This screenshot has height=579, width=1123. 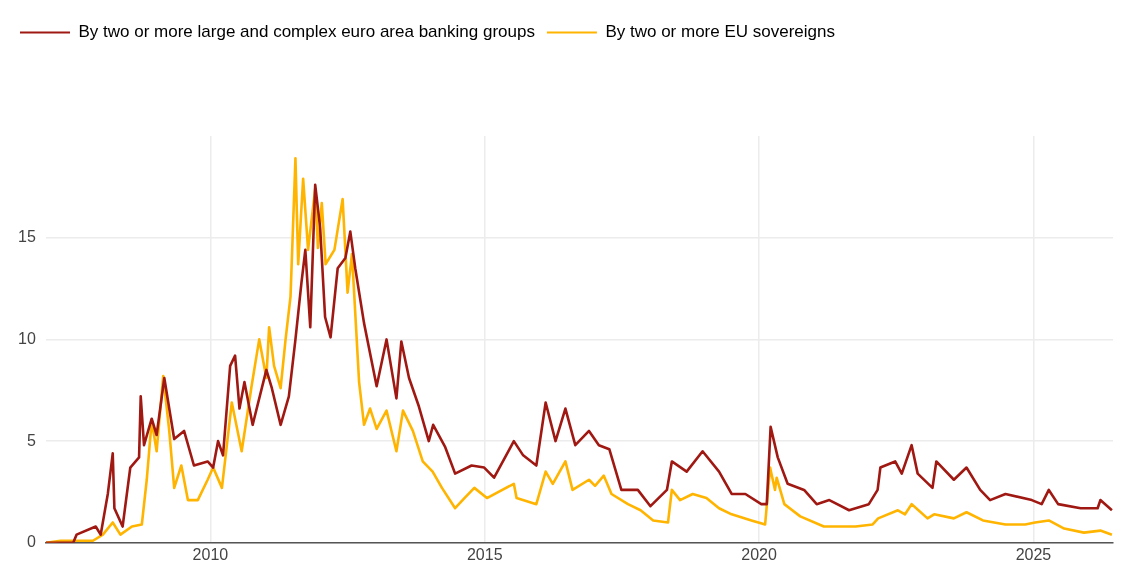 What do you see at coordinates (720, 32) in the screenshot?
I see `legend-label: By two or more EU sovereigns` at bounding box center [720, 32].